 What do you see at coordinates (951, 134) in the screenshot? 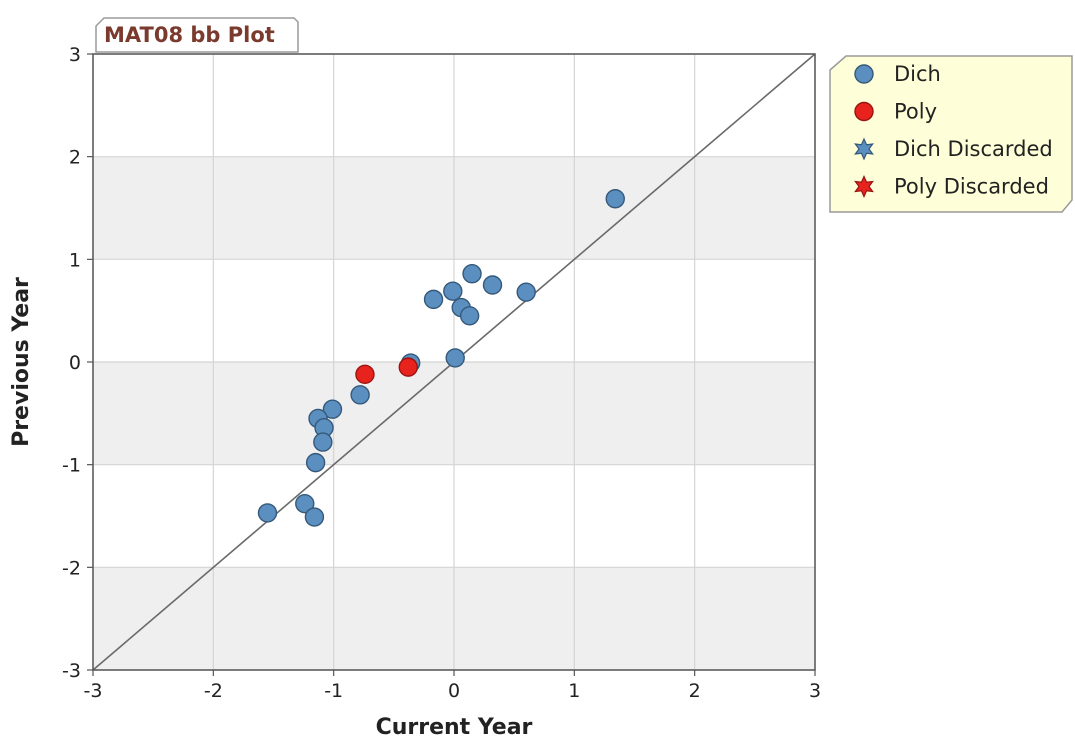
I see `legend: Dich Poly Dich Discarded Poly Discarded` at bounding box center [951, 134].